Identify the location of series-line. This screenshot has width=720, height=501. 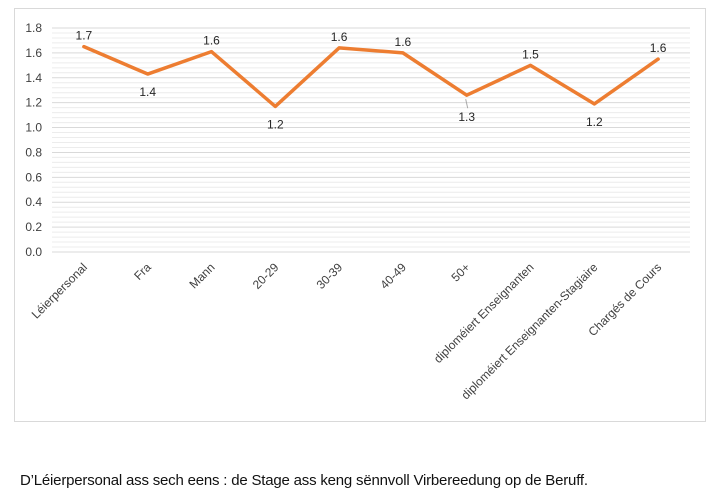
(371, 76).